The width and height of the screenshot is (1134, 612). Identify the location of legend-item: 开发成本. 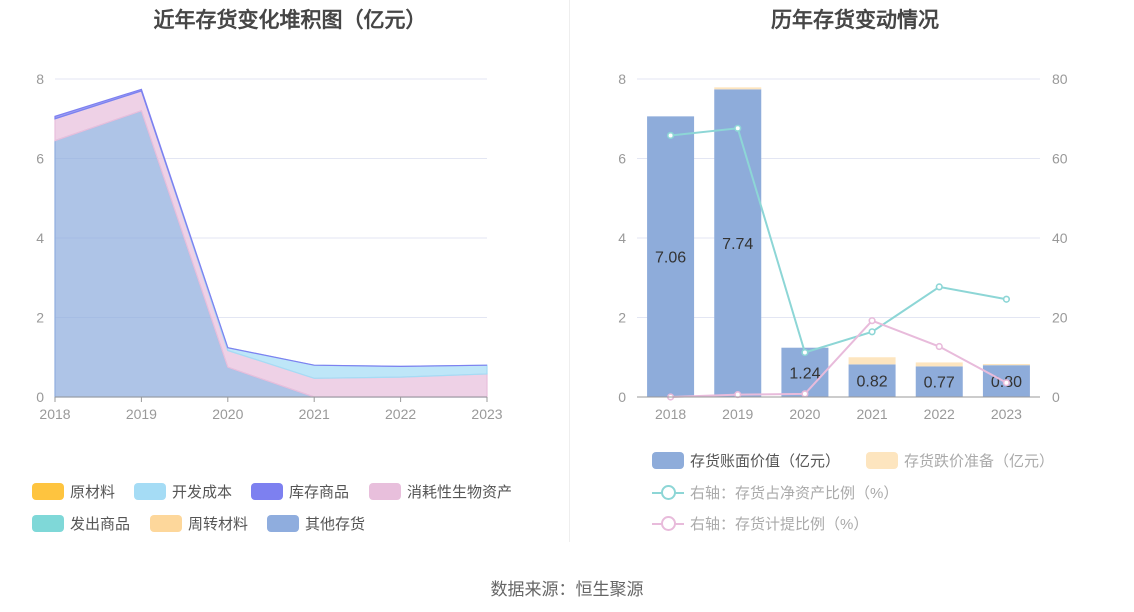
(183, 491).